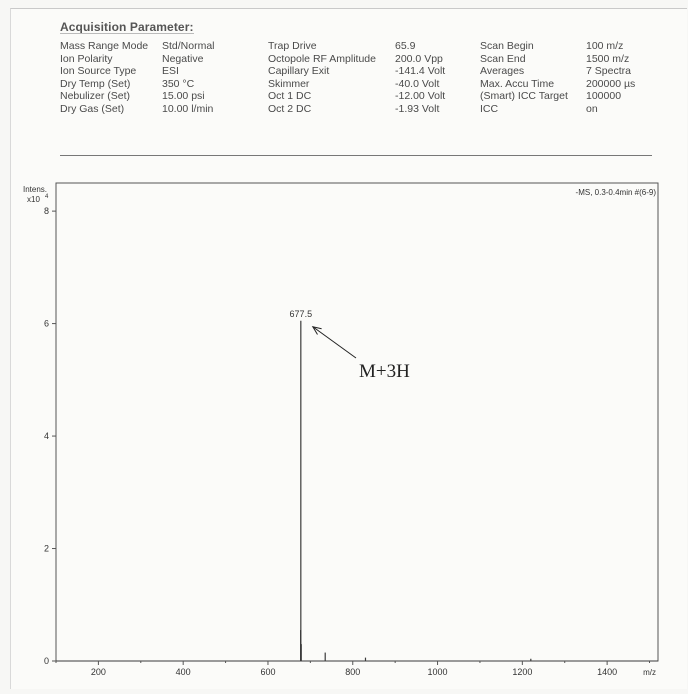 This screenshot has width=688, height=694. What do you see at coordinates (419, 58) in the screenshot?
I see `param-value: 200.0 Vpp` at bounding box center [419, 58].